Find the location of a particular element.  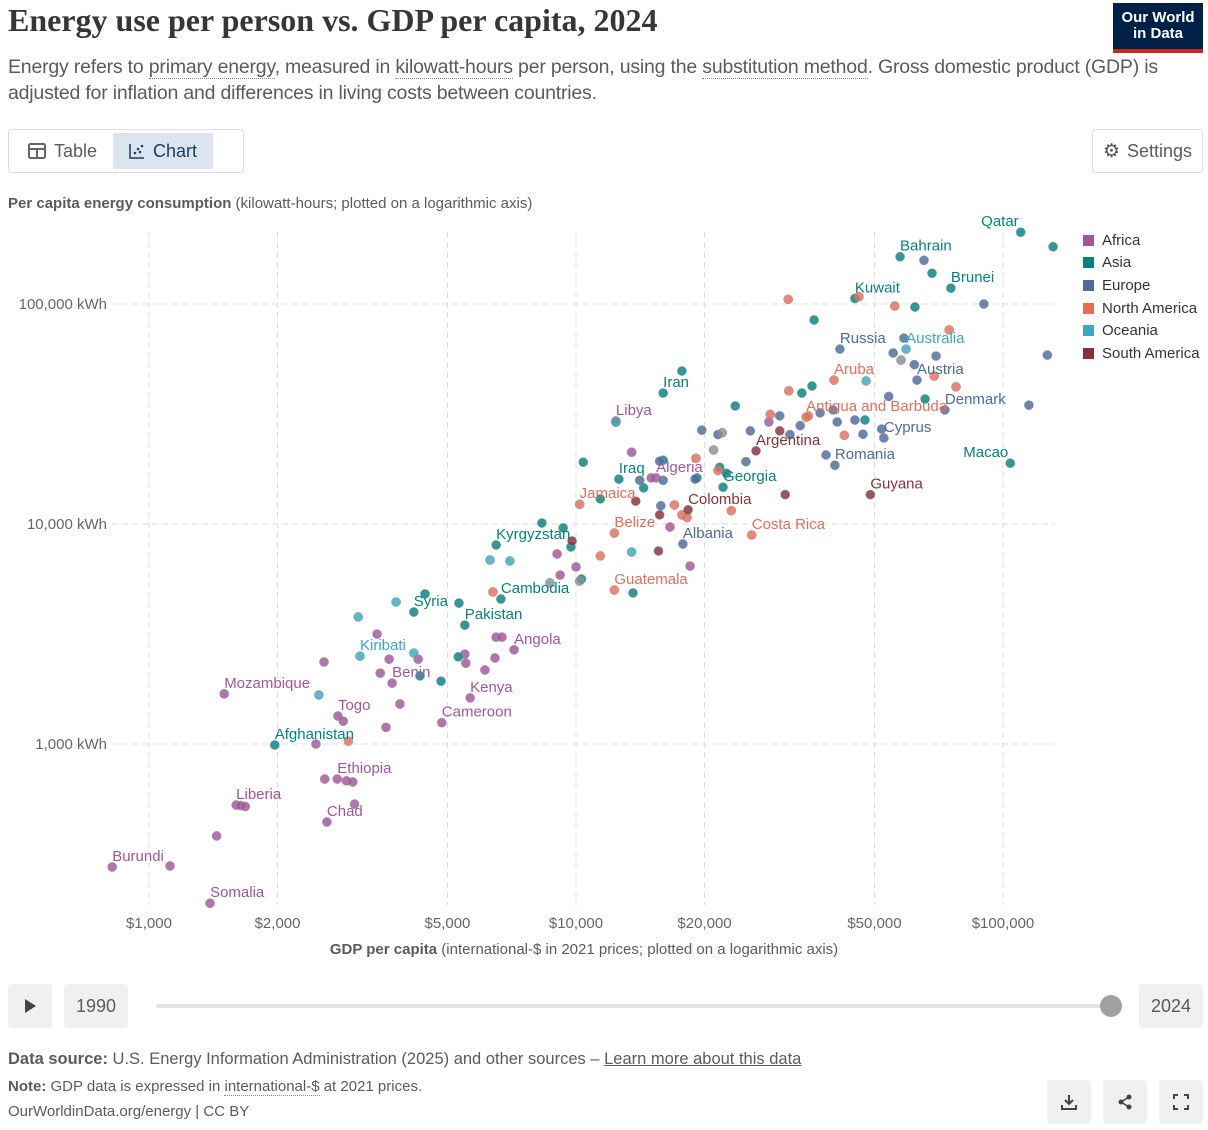

point-label: Algeria is located at coordinates (679, 467).